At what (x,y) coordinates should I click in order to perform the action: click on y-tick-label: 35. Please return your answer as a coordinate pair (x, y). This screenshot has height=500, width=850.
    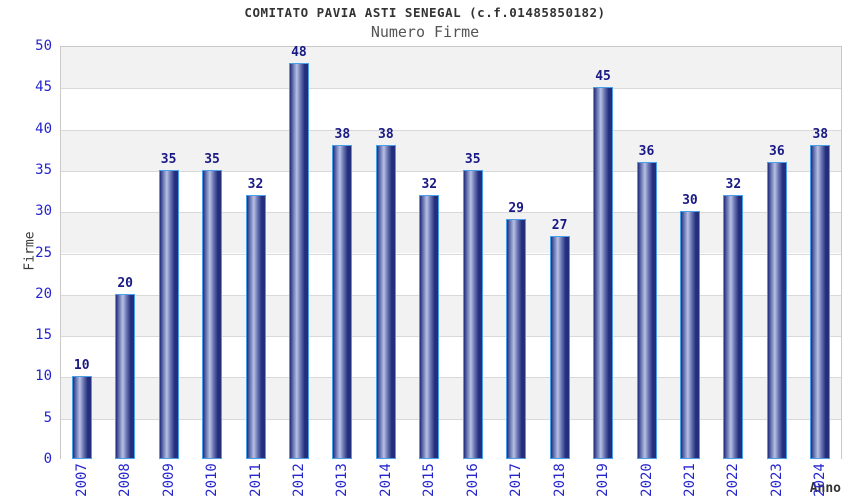
    Looking at the image, I should click on (43, 169).